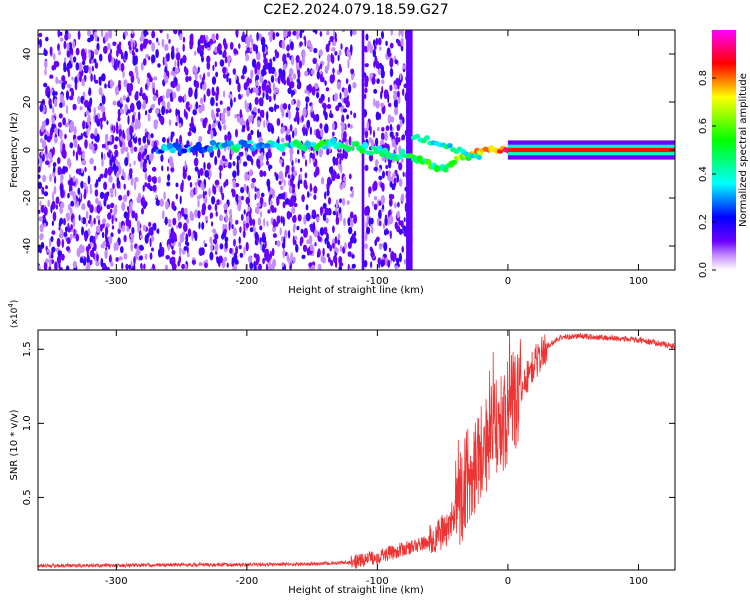  What do you see at coordinates (27, 497) in the screenshot?
I see `y-tick-label: 0.5` at bounding box center [27, 497].